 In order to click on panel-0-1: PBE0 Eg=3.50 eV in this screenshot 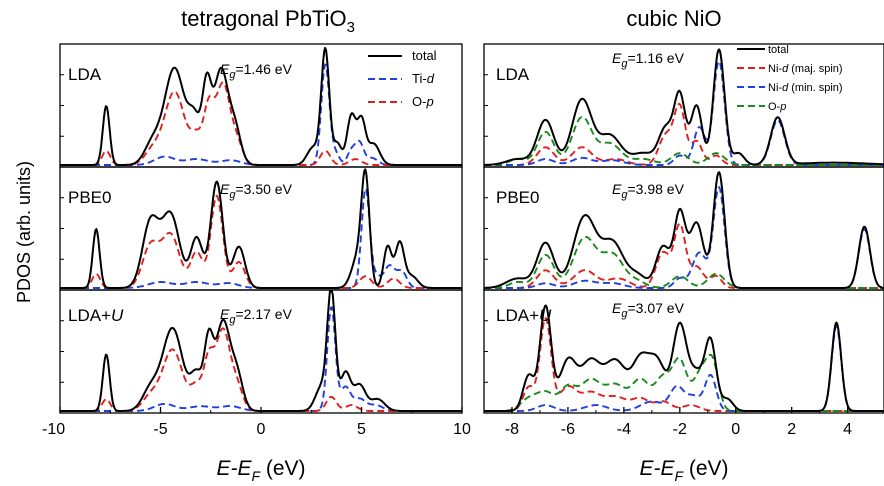, I will do `click(261, 228)`.